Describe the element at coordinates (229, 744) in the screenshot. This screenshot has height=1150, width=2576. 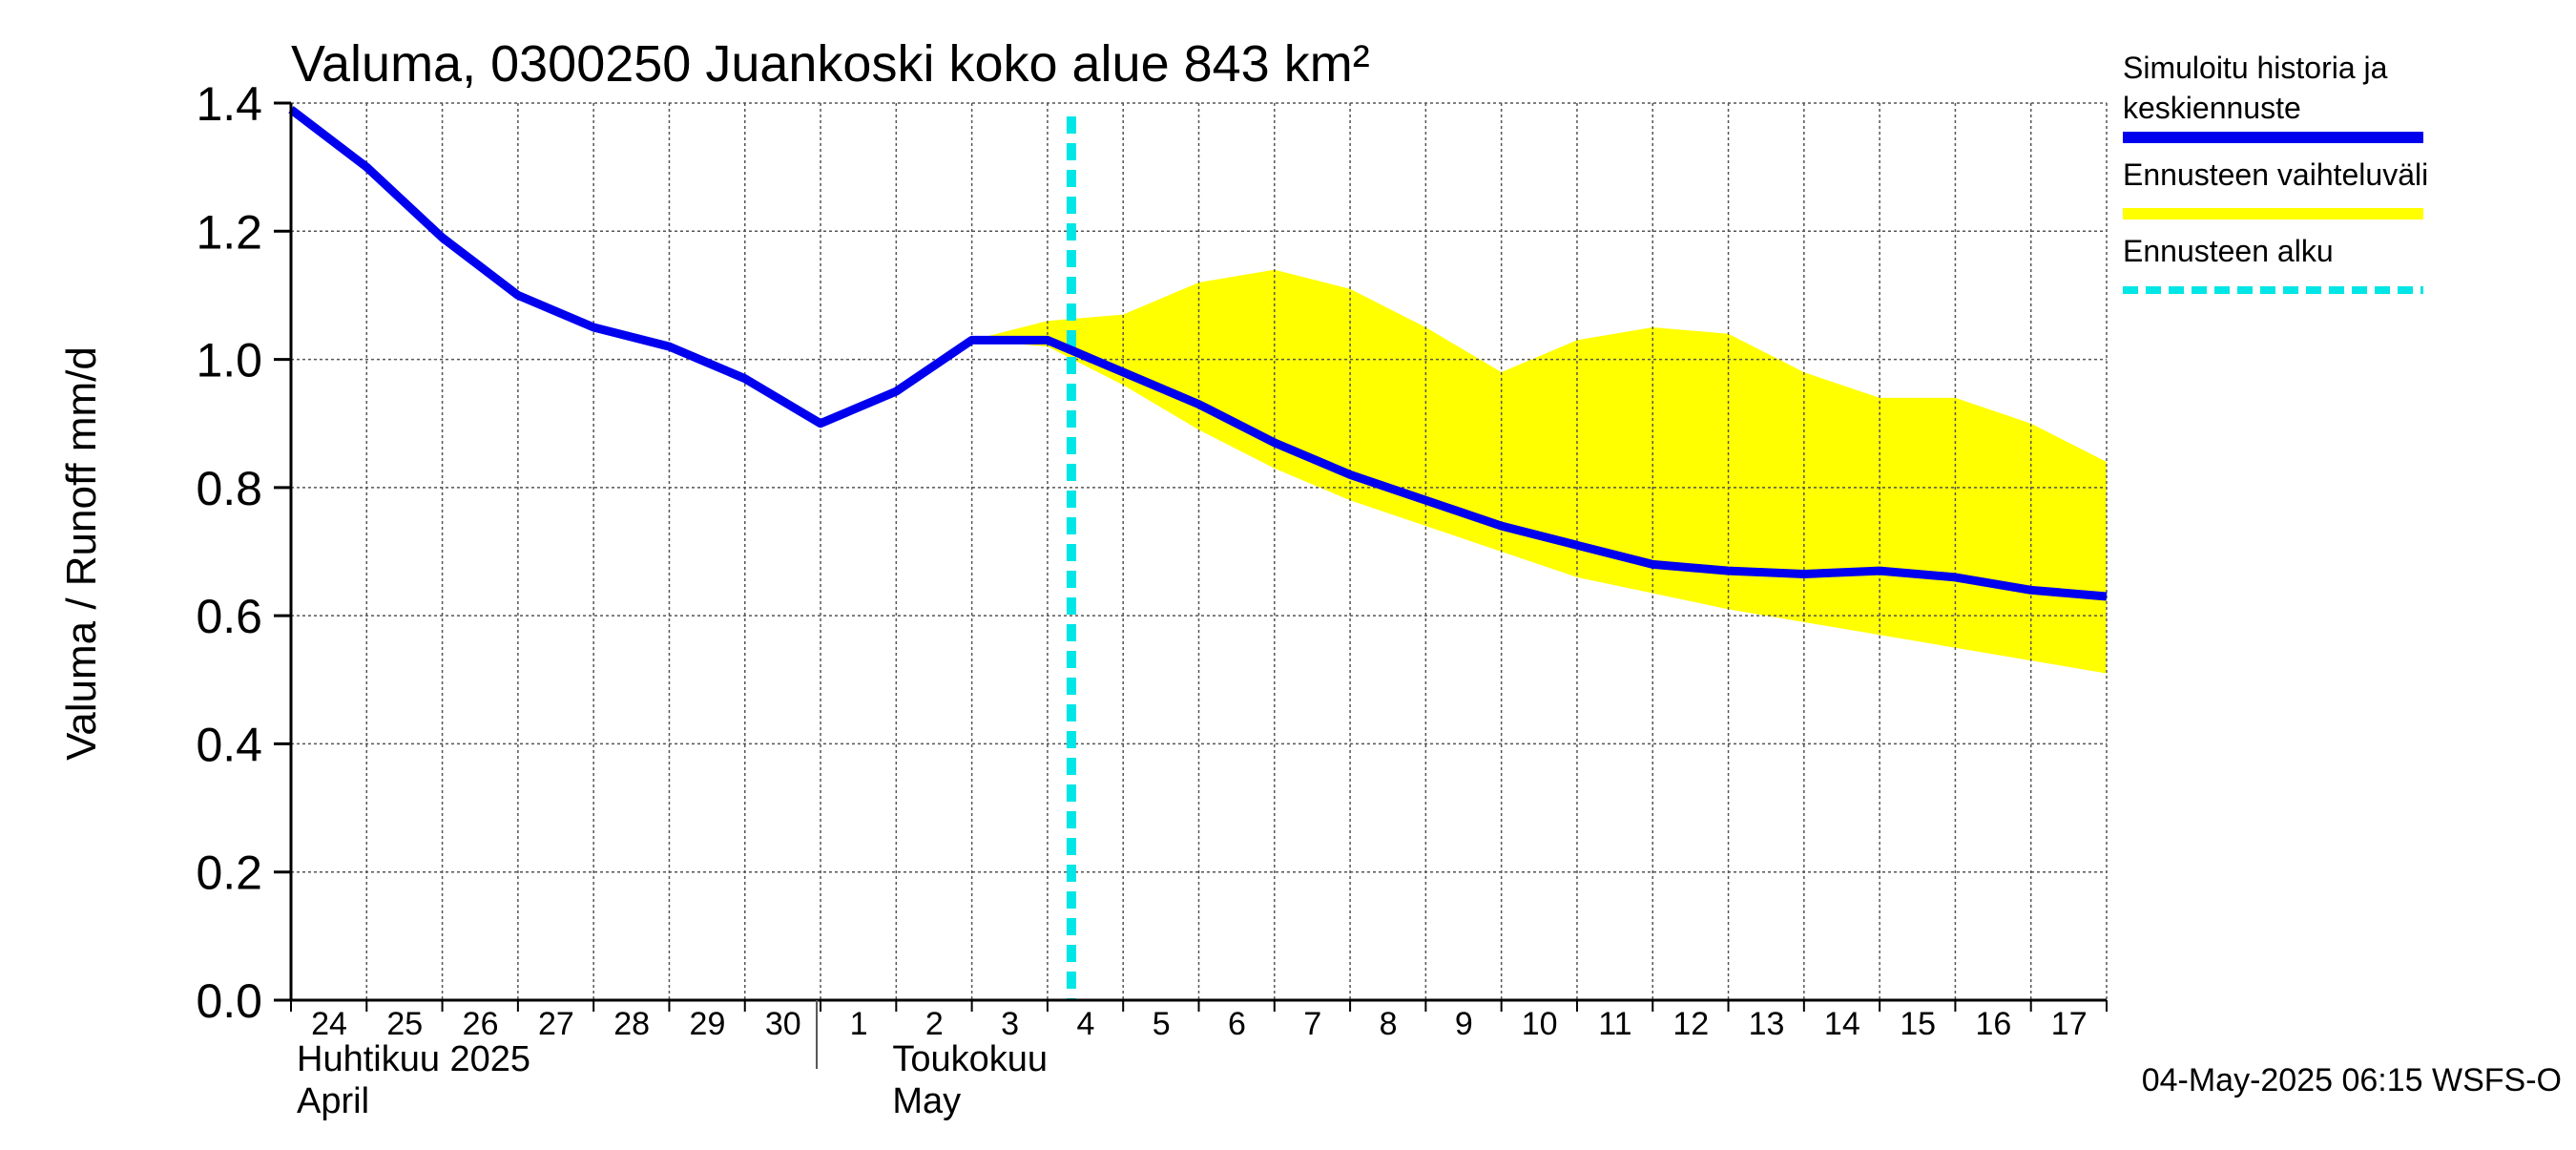
I see `y-tick-label: 0.4` at that location.